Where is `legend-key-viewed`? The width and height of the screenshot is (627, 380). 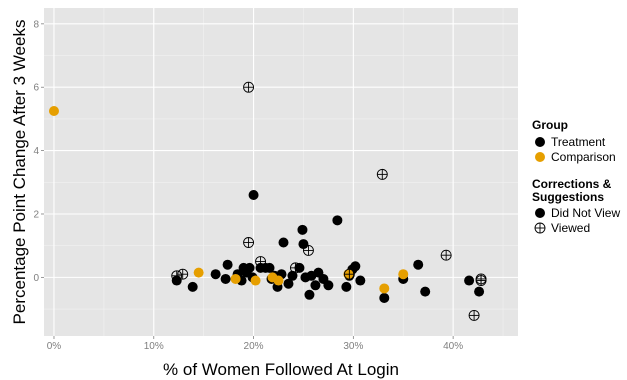 legend-key-viewed is located at coordinates (540, 228).